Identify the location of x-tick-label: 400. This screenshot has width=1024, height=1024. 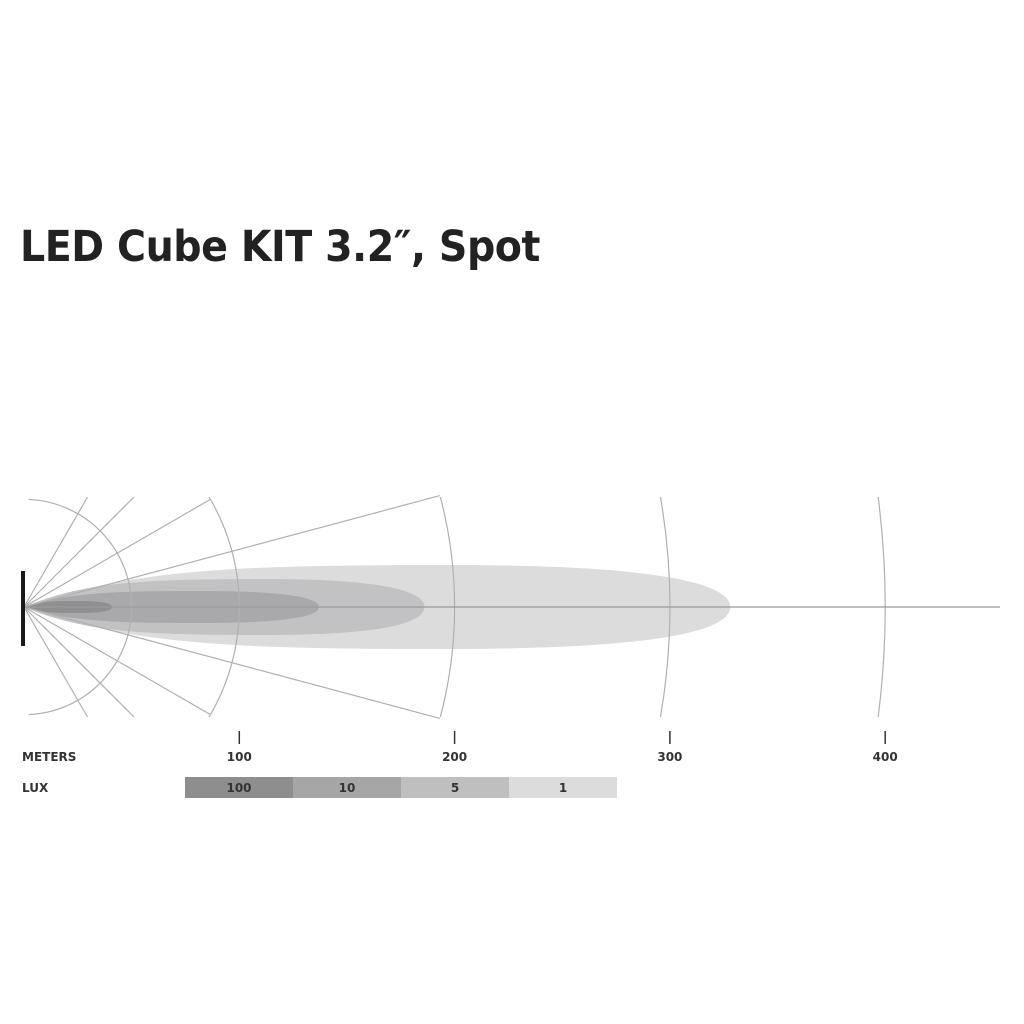
(885, 757).